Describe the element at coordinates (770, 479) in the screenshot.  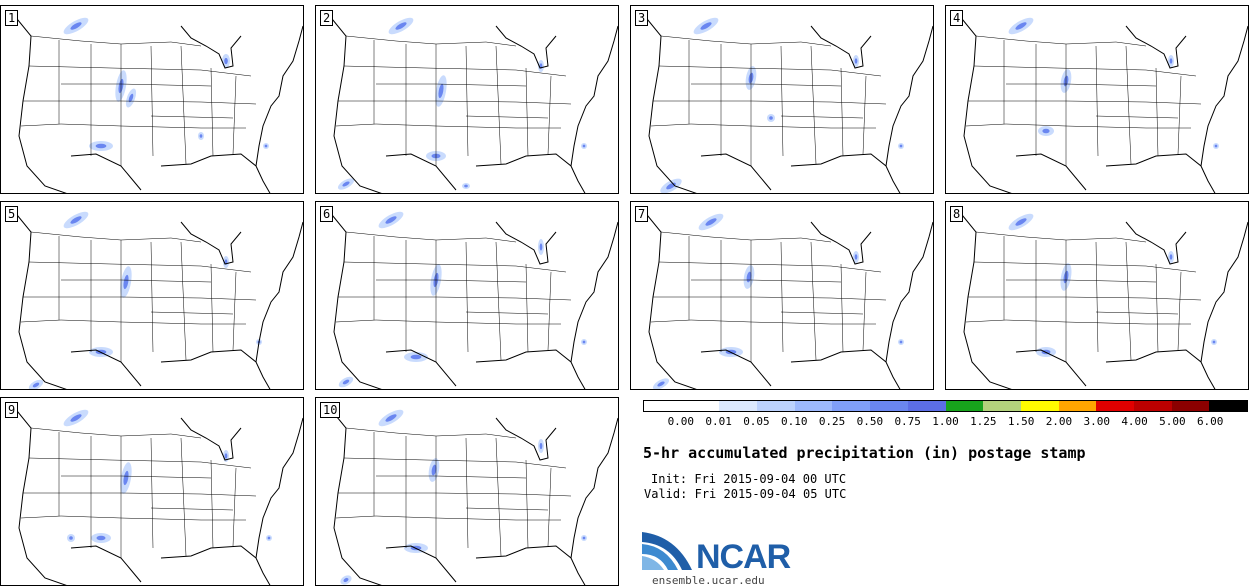
I see `init-time: Fri 2015-09-04 00 UTC` at that location.